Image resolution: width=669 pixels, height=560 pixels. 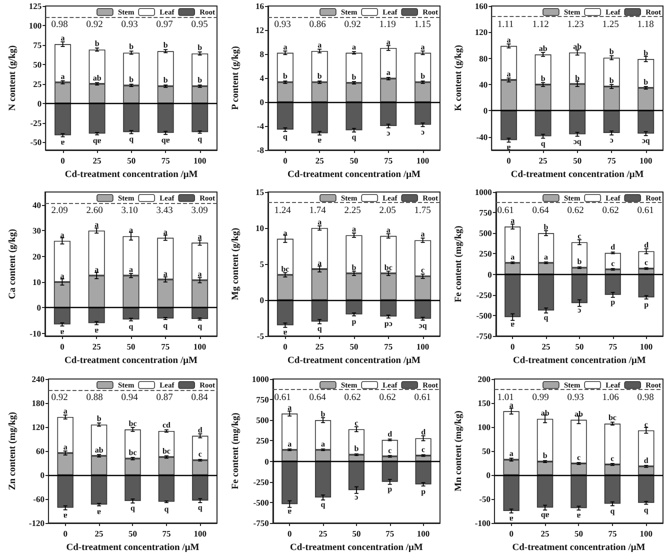 I want to click on y-tick-label: 100, so click(x=484, y=427).